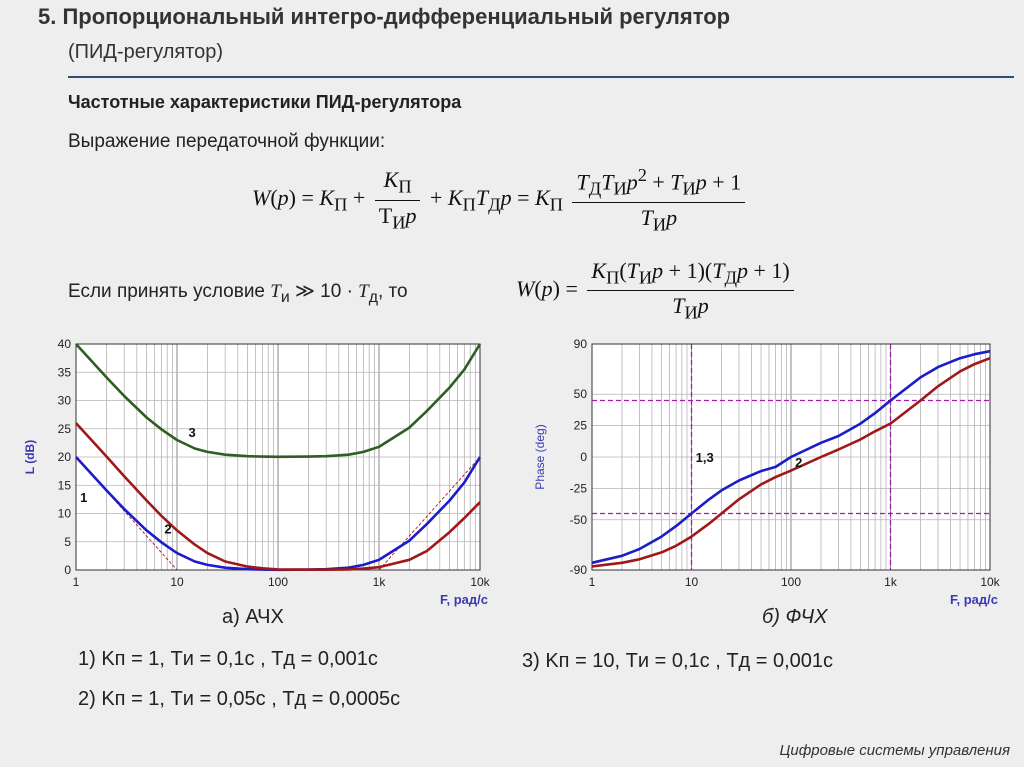 This screenshot has height=767, width=1024. Describe the element at coordinates (30, 457) in the screenshot. I see `y-axis-label: L (dB)` at that location.